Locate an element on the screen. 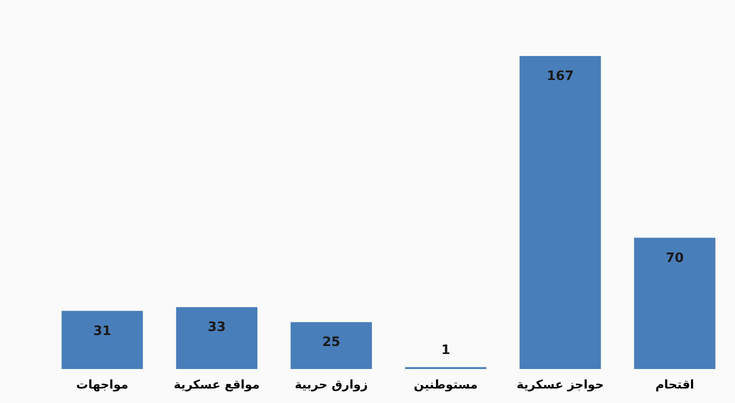 This screenshot has height=403, width=735. data-label: 70 is located at coordinates (675, 258).